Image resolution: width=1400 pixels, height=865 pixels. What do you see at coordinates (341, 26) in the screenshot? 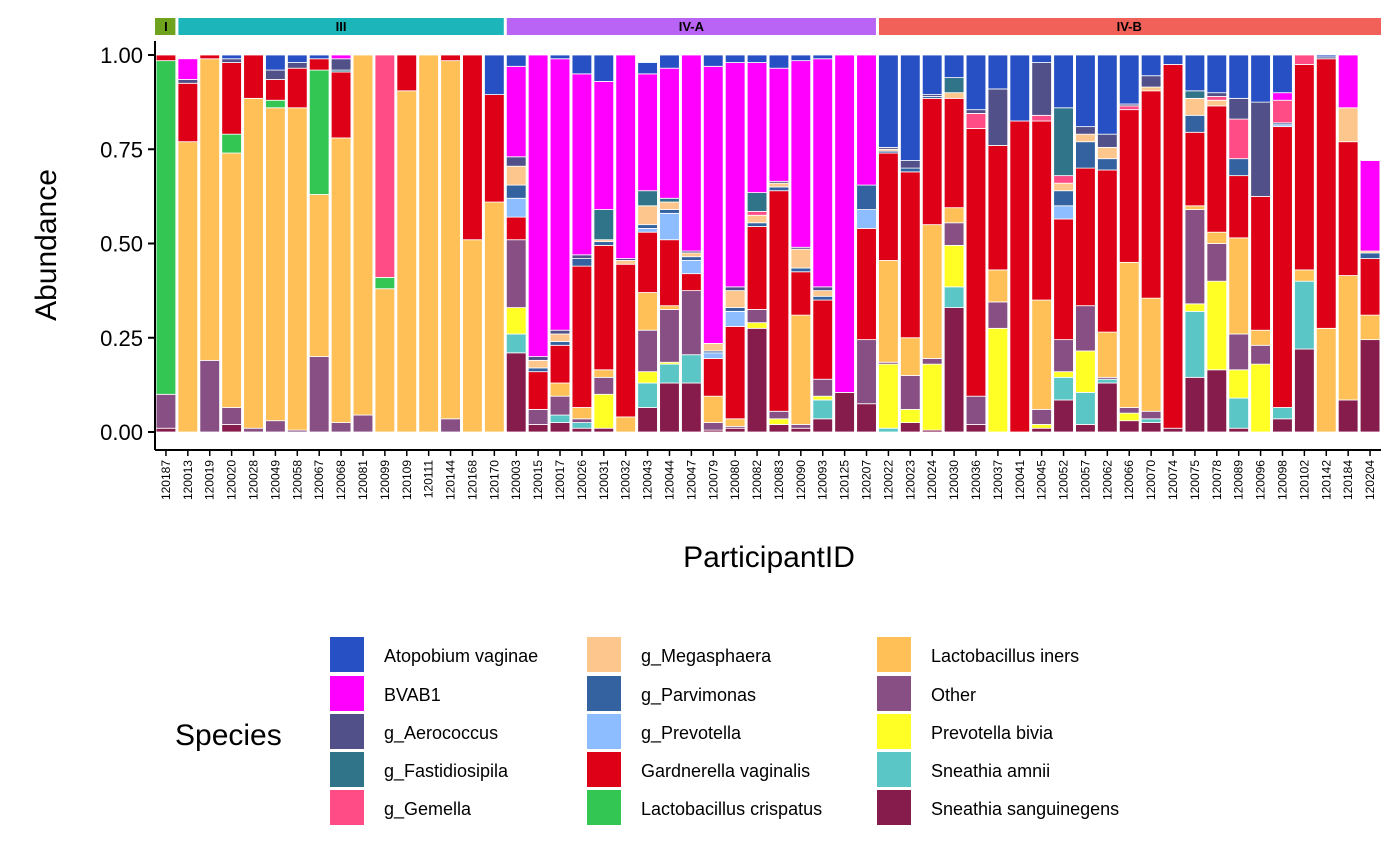
I see `group-label-1: III` at bounding box center [341, 26].